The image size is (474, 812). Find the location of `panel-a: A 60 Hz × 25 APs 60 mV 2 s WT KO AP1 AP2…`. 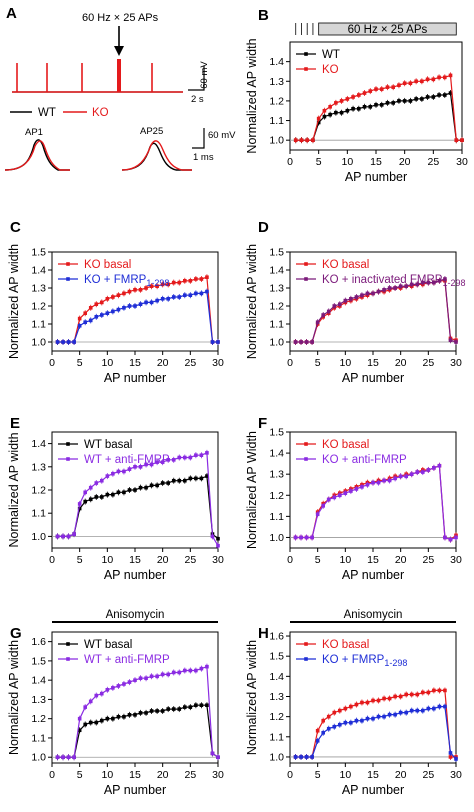

panel-a: A 60 Hz × 25 APs 60 mV 2 s WT KO AP1 AP2… is located at coordinates (120, 88).